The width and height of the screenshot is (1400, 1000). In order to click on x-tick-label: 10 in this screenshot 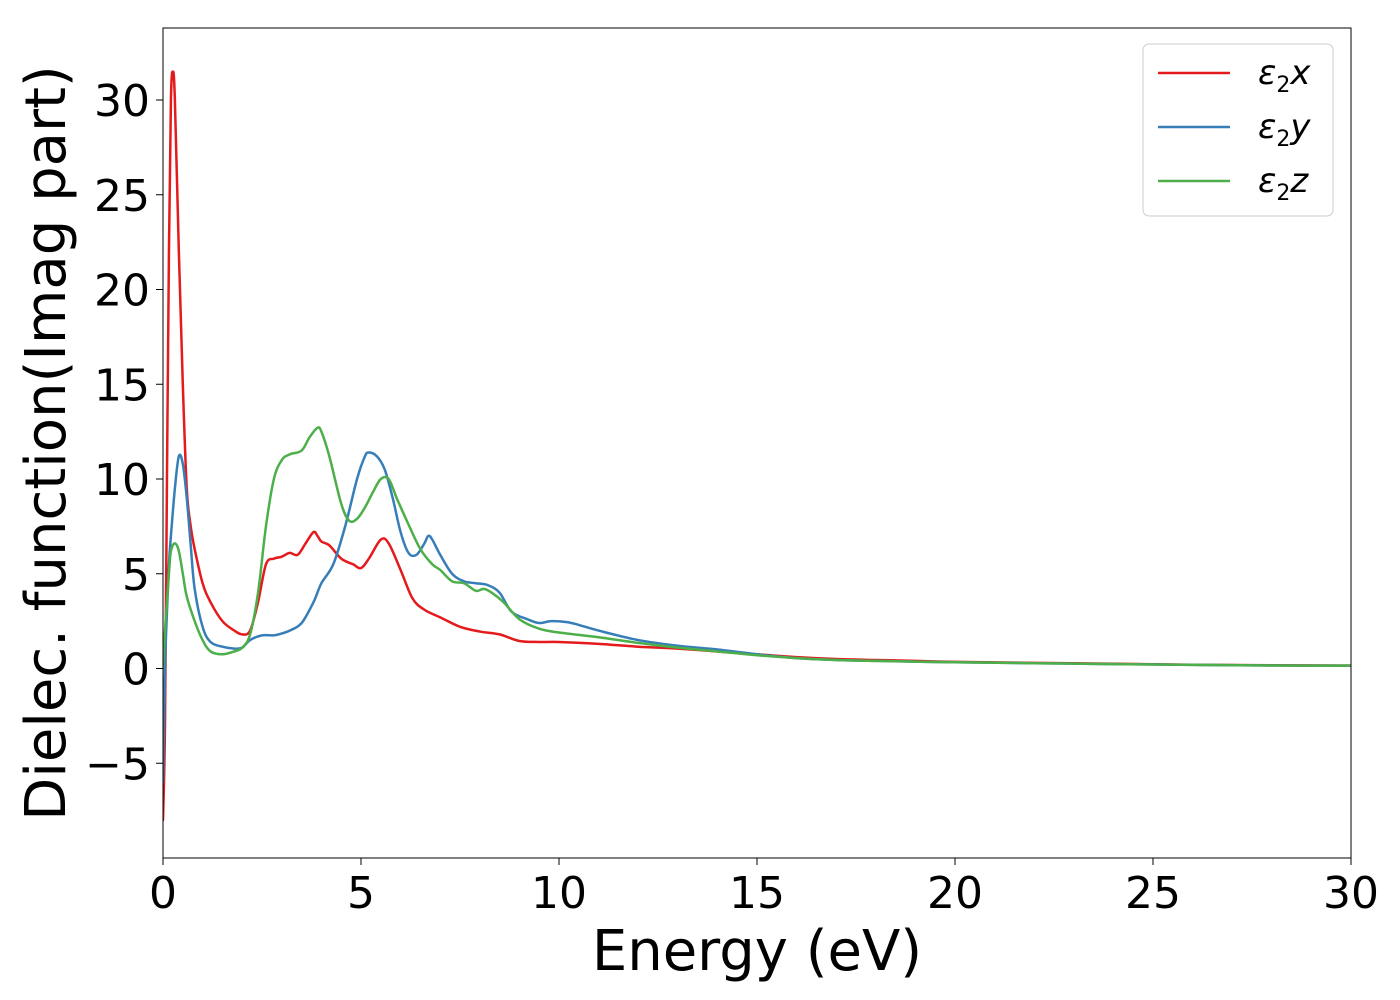, I will do `click(559, 893)`.